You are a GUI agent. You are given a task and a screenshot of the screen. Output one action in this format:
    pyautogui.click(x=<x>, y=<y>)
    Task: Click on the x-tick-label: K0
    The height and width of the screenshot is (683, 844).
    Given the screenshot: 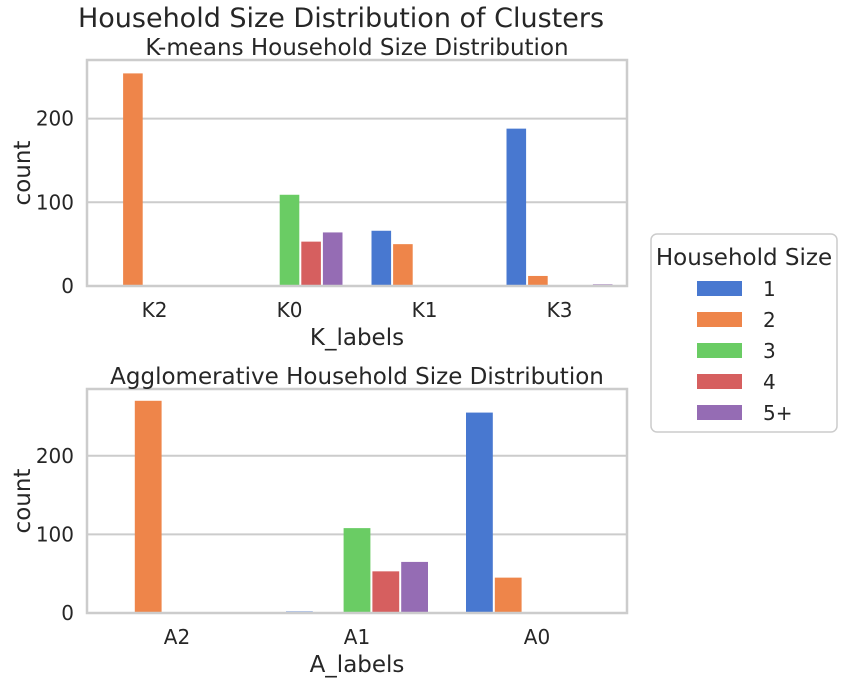 What is the action you would take?
    pyautogui.click(x=290, y=310)
    